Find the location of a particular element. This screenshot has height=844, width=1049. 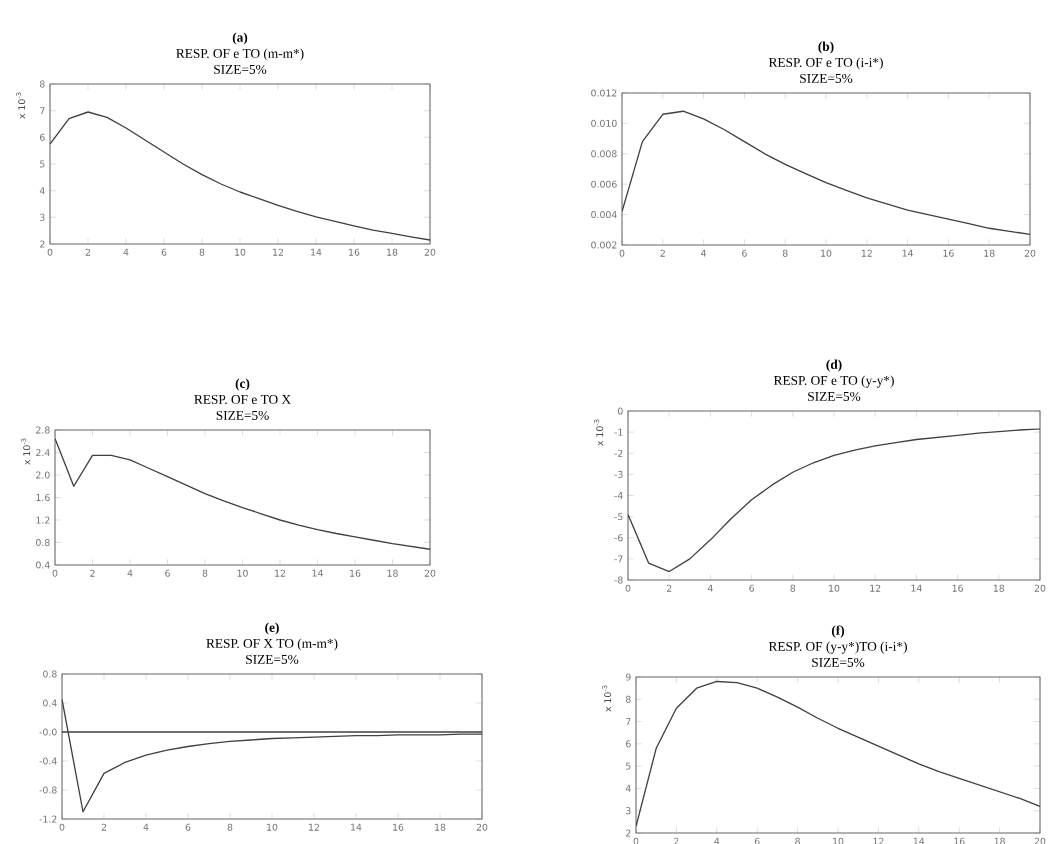

y-tick-label: 9 is located at coordinates (628, 677).